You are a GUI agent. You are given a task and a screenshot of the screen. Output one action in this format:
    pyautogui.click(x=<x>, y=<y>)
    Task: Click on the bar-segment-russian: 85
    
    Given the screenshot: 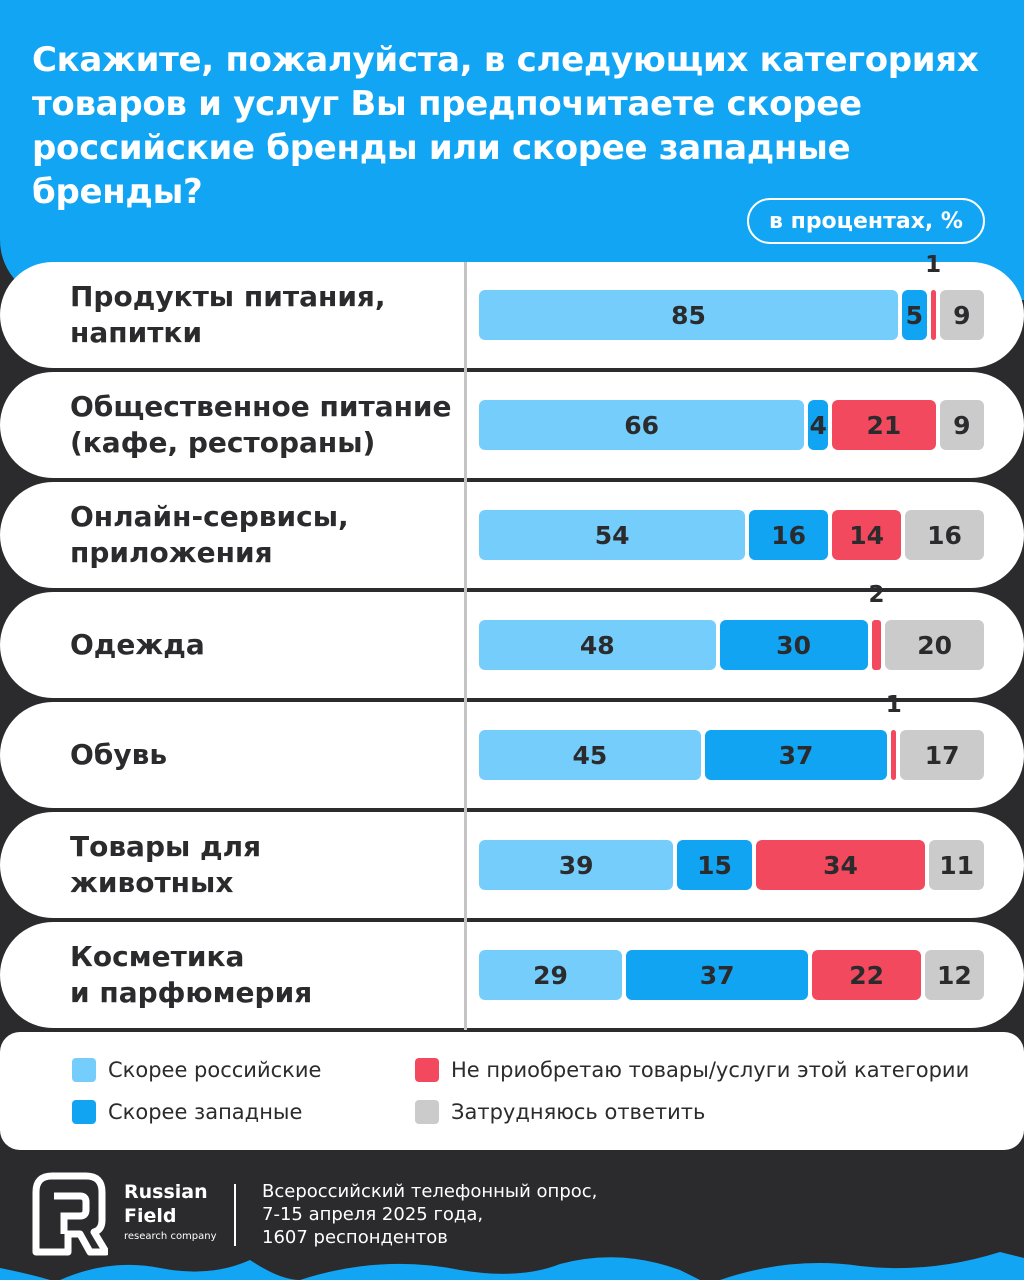 What is the action you would take?
    pyautogui.click(x=689, y=315)
    